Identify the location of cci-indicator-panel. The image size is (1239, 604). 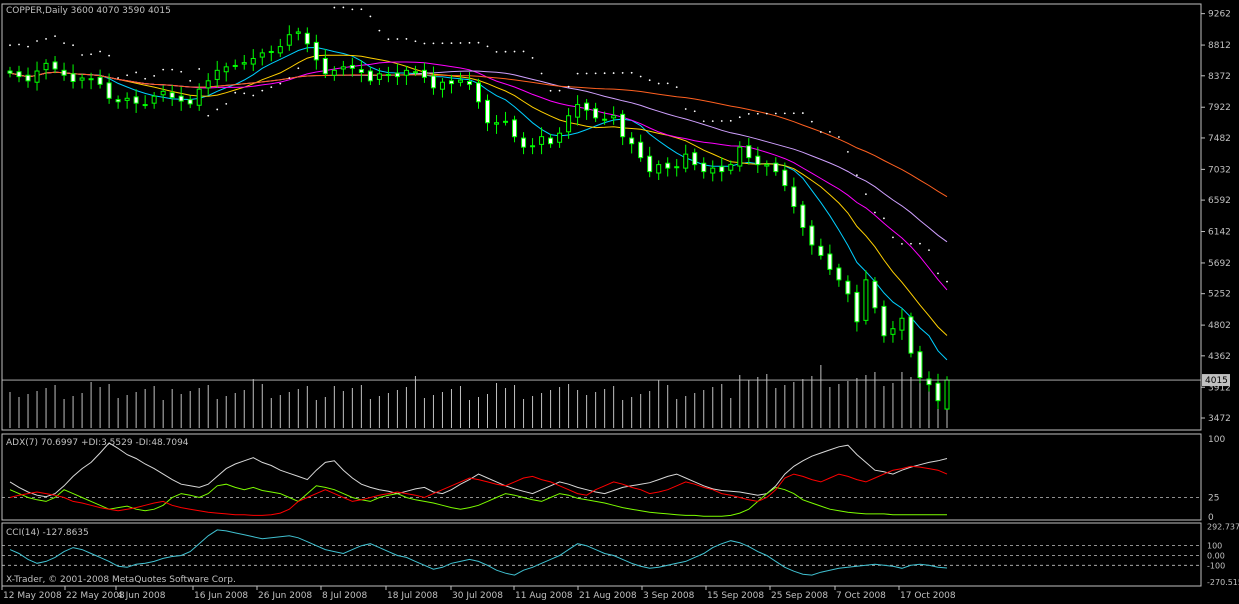
(601, 552).